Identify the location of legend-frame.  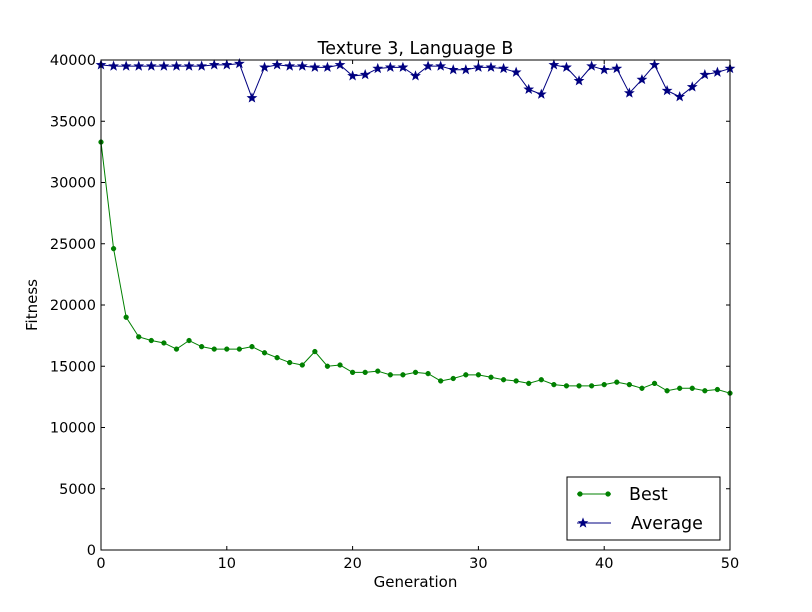
(643, 508).